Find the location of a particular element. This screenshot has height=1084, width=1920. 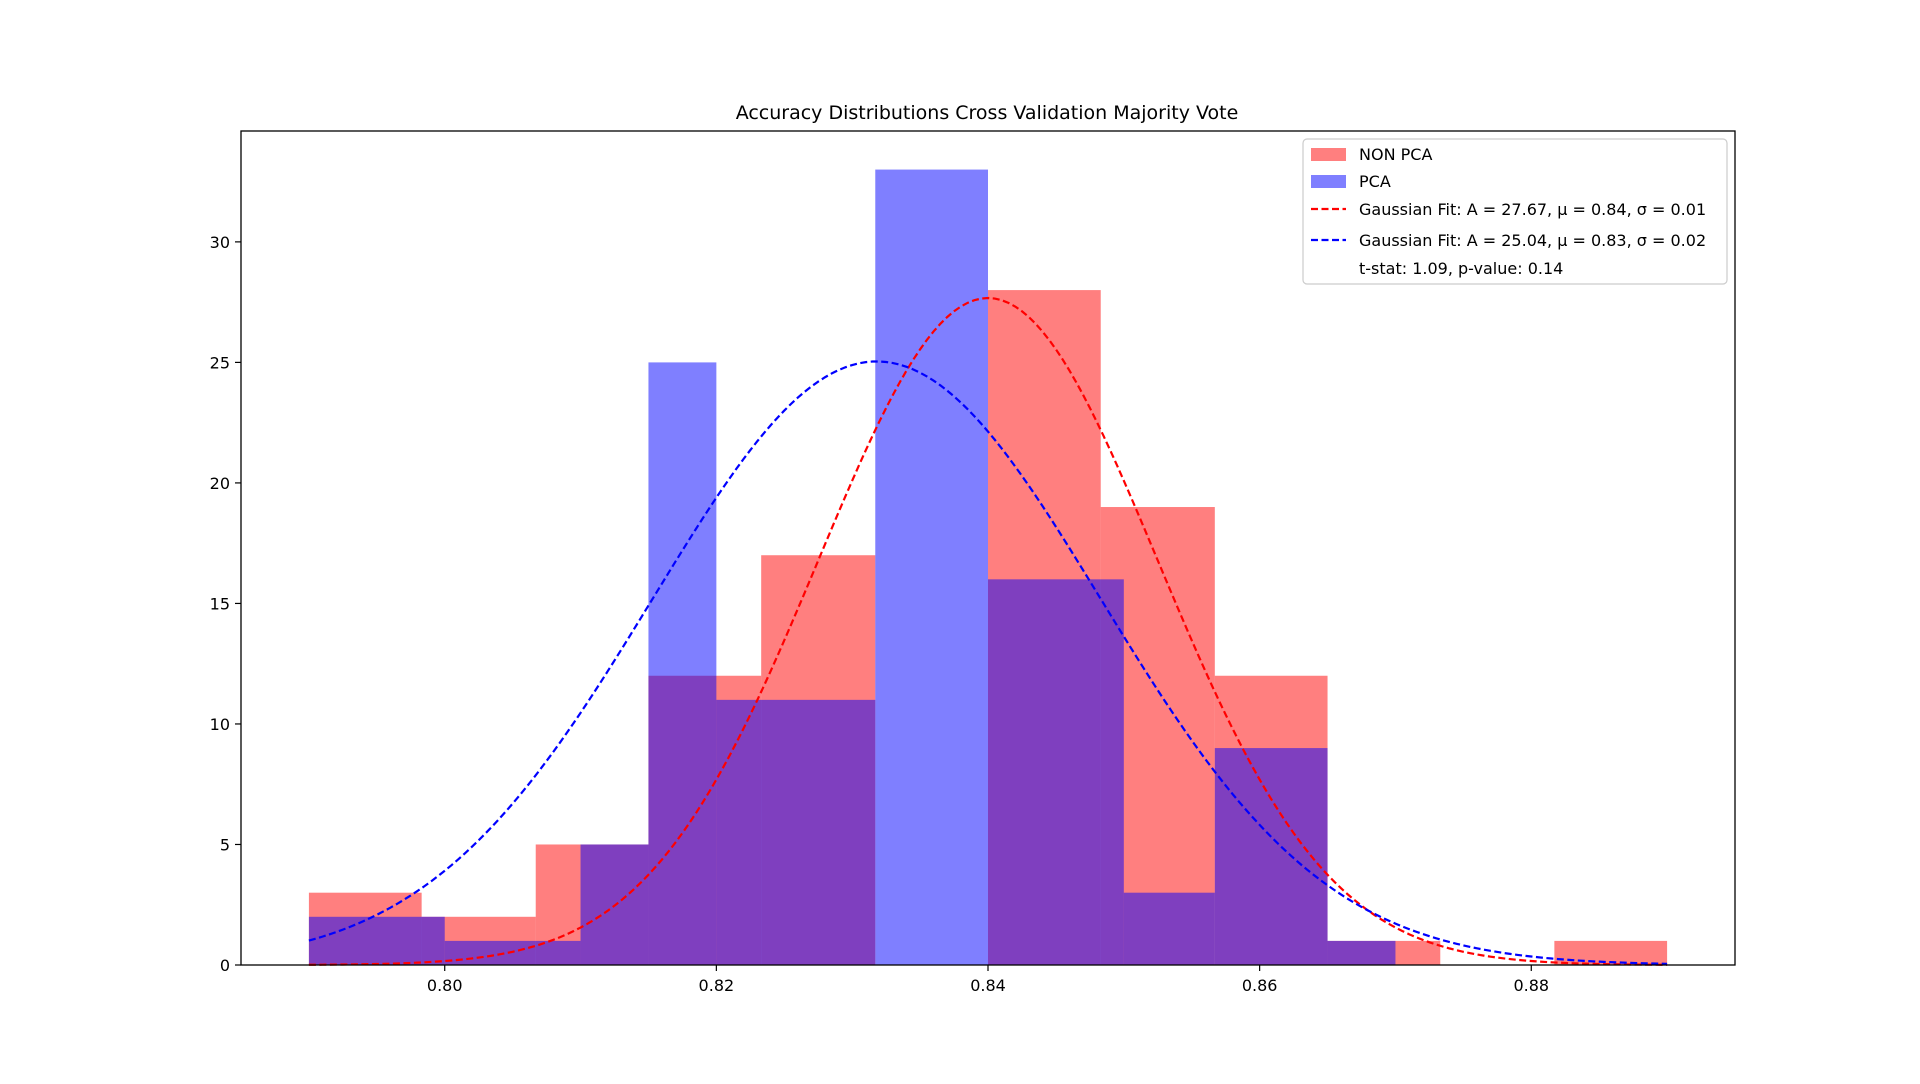

x-tick-label: 0.82 is located at coordinates (717, 985).